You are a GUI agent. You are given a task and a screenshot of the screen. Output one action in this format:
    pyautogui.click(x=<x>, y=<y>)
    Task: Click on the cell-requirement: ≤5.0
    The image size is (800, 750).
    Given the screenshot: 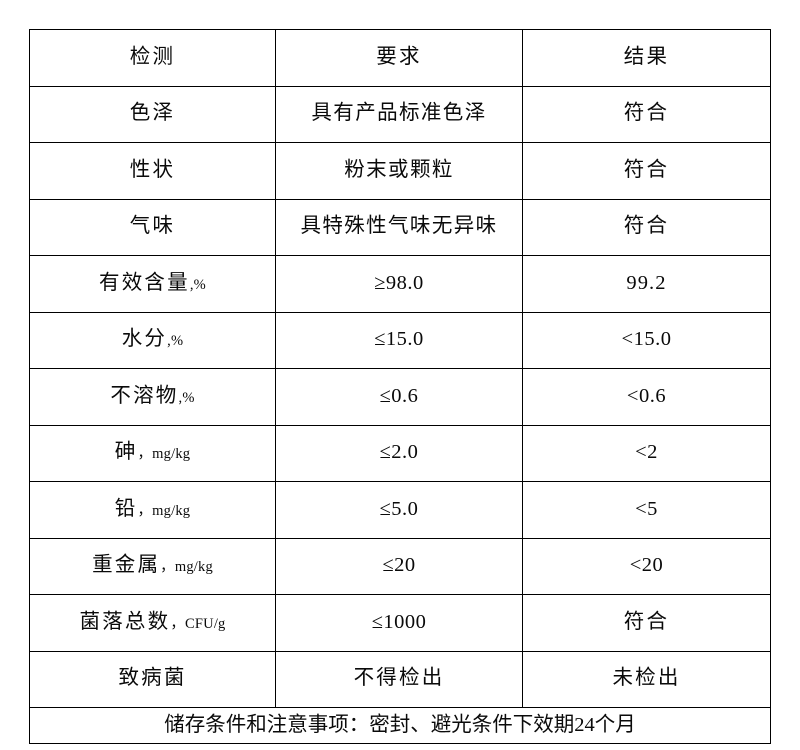 What is the action you would take?
    pyautogui.click(x=399, y=510)
    